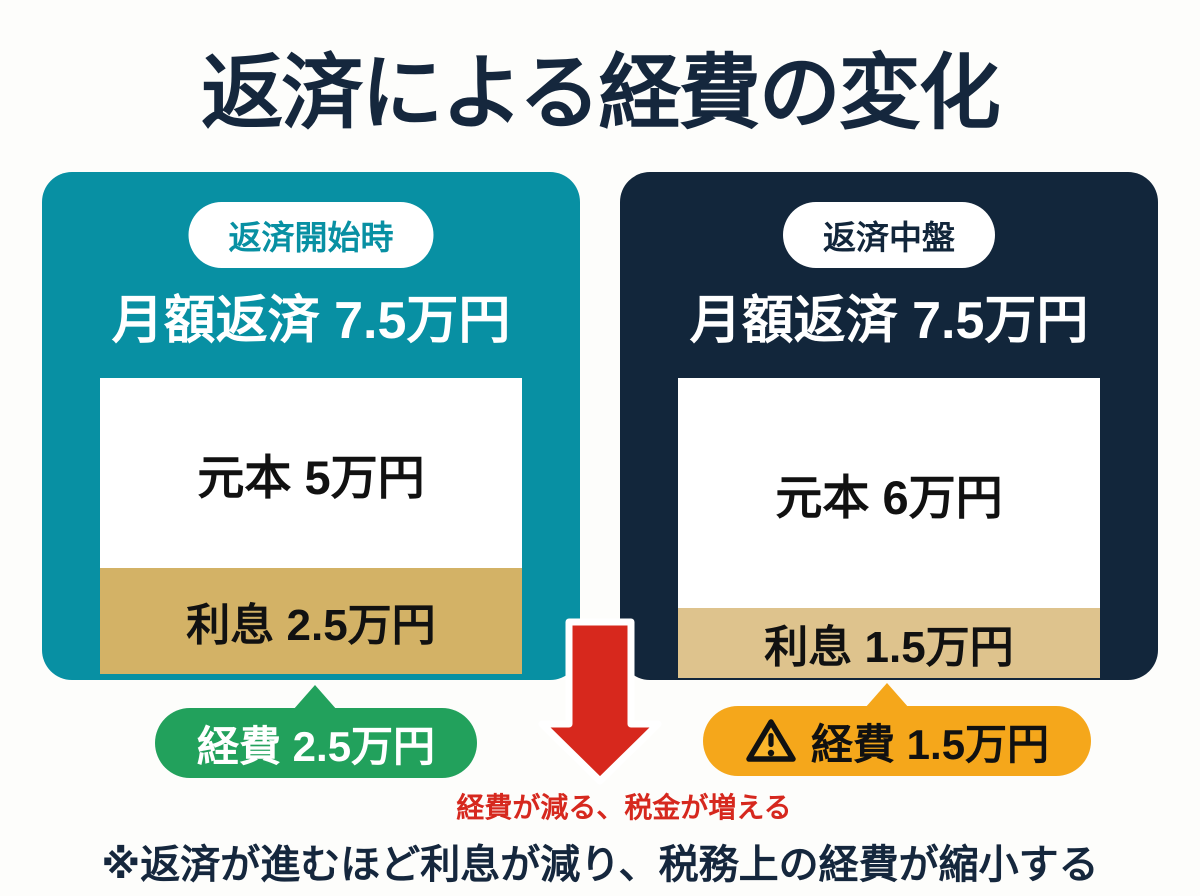 The image size is (1200, 896). Describe the element at coordinates (600, 701) in the screenshot. I see `down-arrow-icon` at that location.